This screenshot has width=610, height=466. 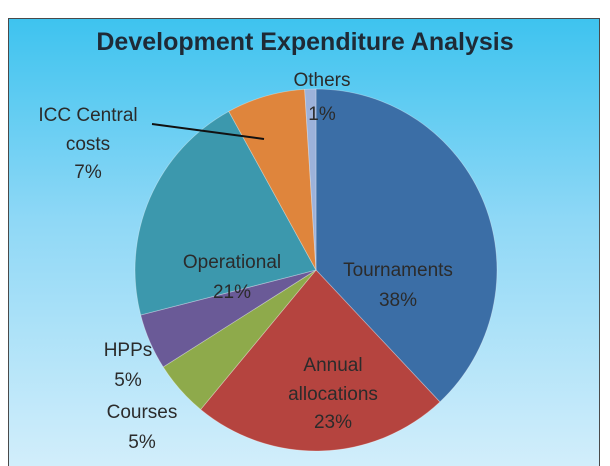 I want to click on slice-value: 21%, so click(x=232, y=292).